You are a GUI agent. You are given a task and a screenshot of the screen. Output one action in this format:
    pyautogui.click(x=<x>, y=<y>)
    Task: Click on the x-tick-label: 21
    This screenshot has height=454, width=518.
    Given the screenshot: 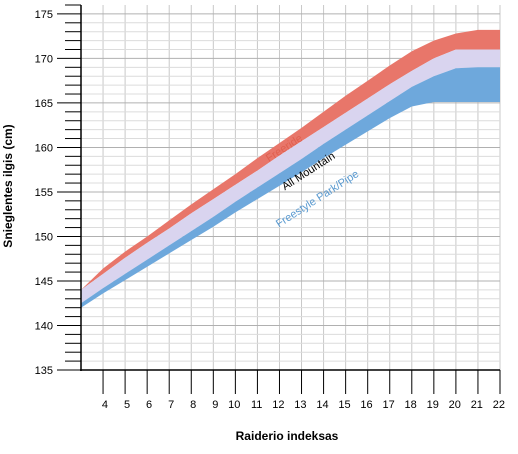 What is the action you would take?
    pyautogui.click(x=477, y=405)
    